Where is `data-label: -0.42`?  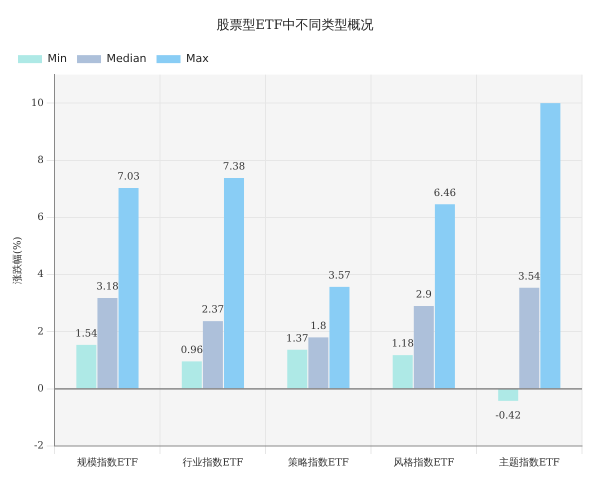 data-label: -0.42 is located at coordinates (508, 416).